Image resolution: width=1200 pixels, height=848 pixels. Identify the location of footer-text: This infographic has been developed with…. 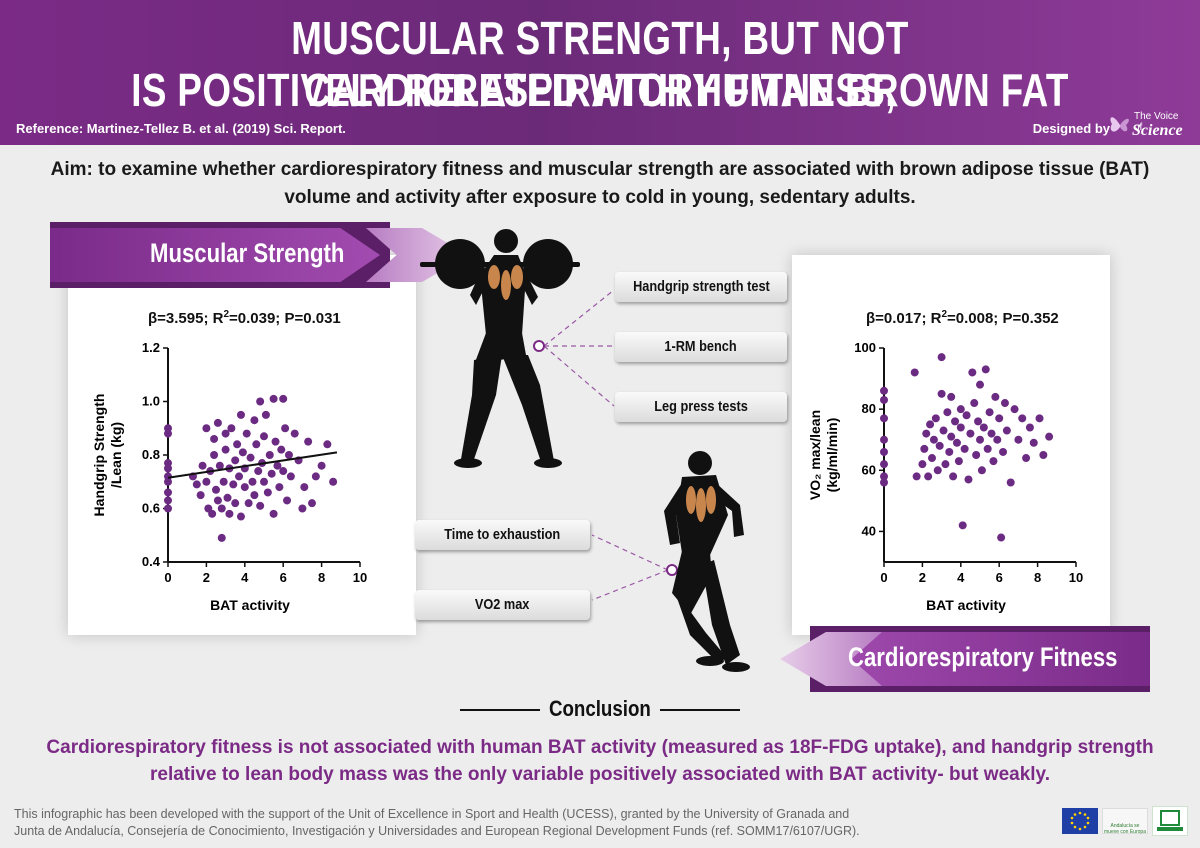
(534, 823).